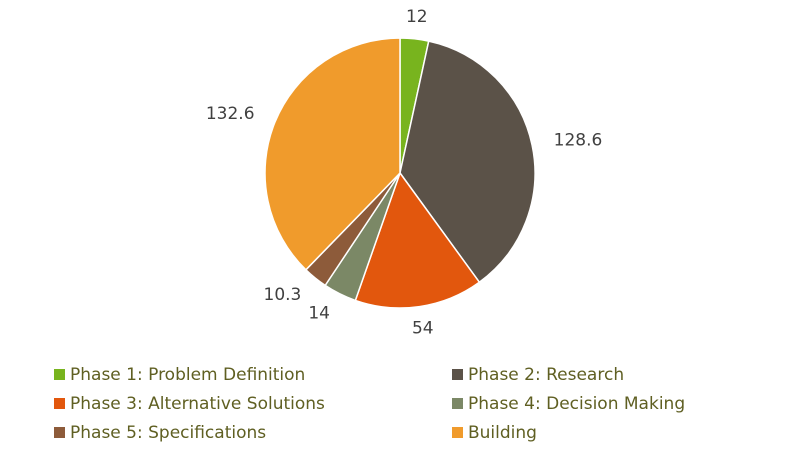 The width and height of the screenshot is (800, 458). What do you see at coordinates (423, 328) in the screenshot?
I see `data-label: 54` at bounding box center [423, 328].